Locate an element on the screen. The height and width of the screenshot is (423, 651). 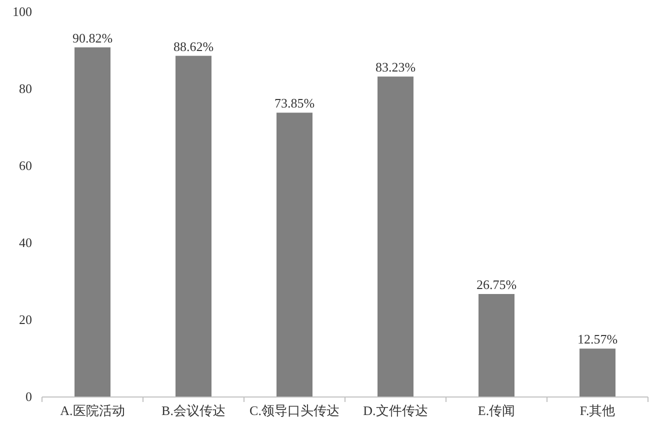
data-label: 26.75% is located at coordinates (496, 284).